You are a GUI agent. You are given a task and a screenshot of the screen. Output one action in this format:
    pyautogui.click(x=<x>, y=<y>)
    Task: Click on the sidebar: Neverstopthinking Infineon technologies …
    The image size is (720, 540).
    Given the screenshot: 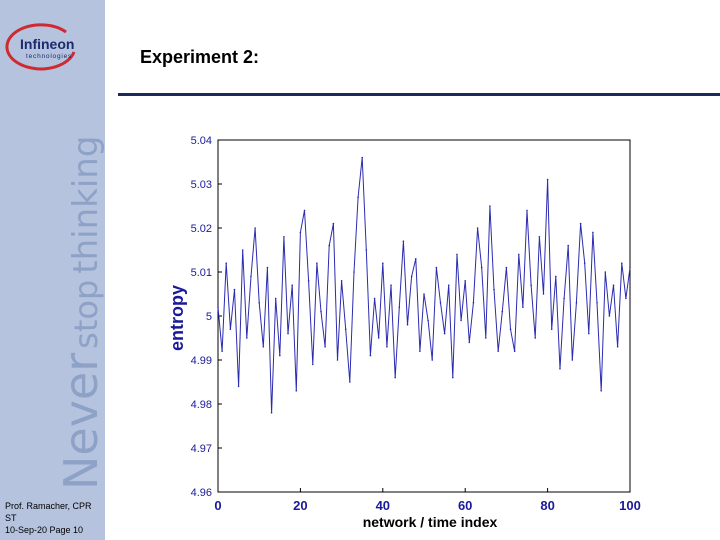 What is the action you would take?
    pyautogui.click(x=52, y=270)
    